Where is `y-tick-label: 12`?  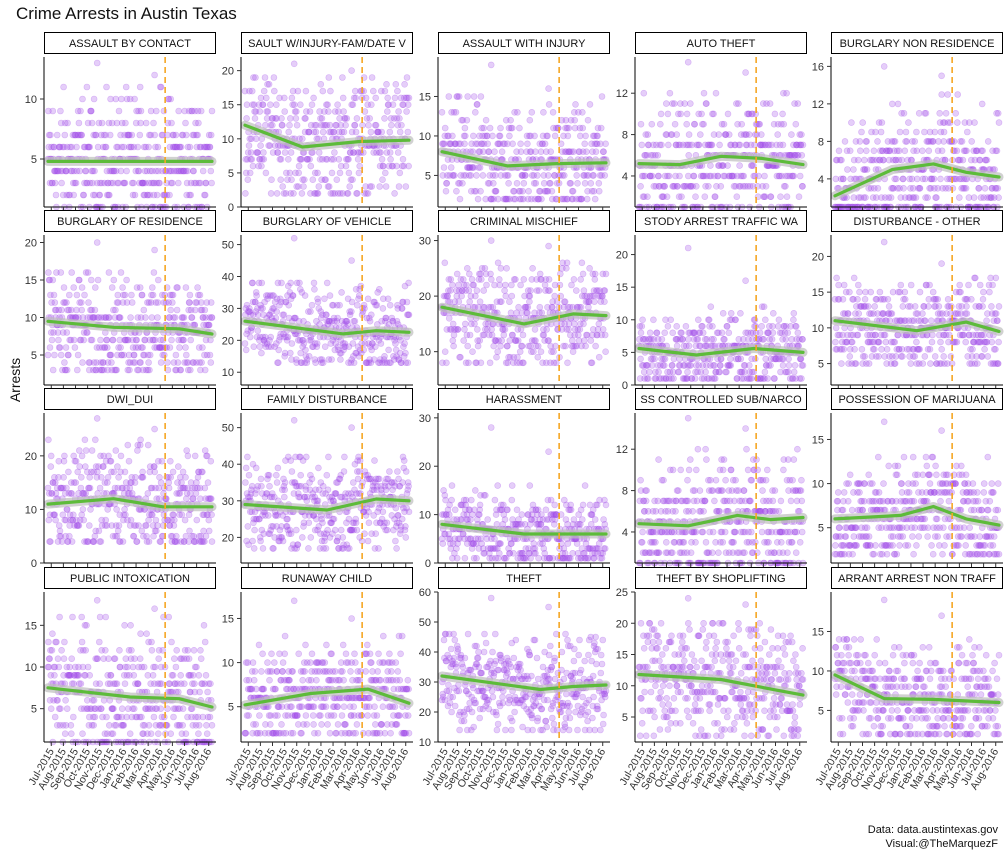 y-tick-label: 12 is located at coordinates (622, 94).